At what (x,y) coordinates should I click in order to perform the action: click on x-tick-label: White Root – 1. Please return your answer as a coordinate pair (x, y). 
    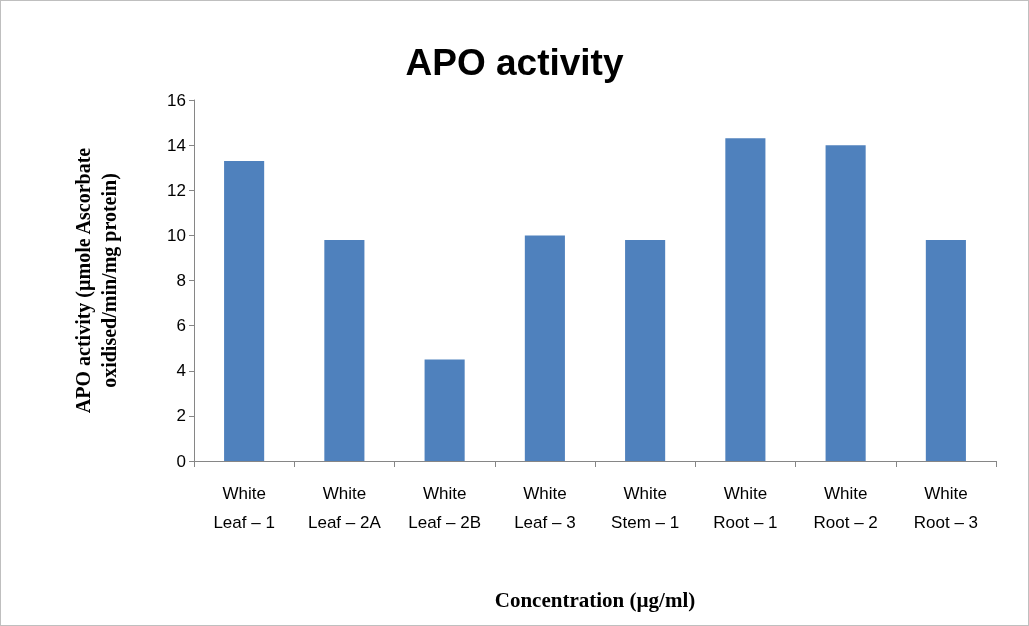
    Looking at the image, I should click on (745, 508).